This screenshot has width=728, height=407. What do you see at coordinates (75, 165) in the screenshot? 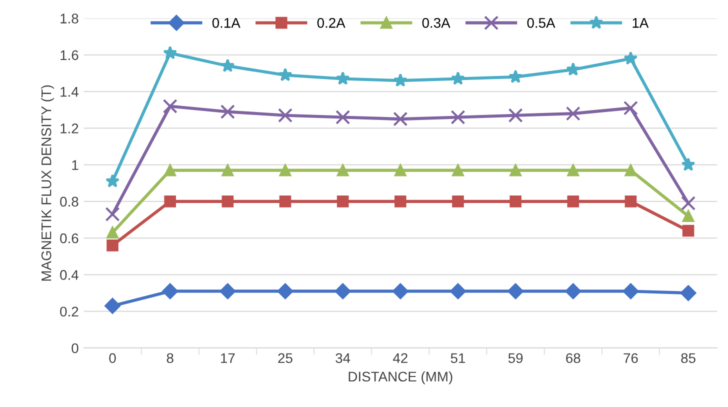
I see `y-tick-label: 1` at bounding box center [75, 165].